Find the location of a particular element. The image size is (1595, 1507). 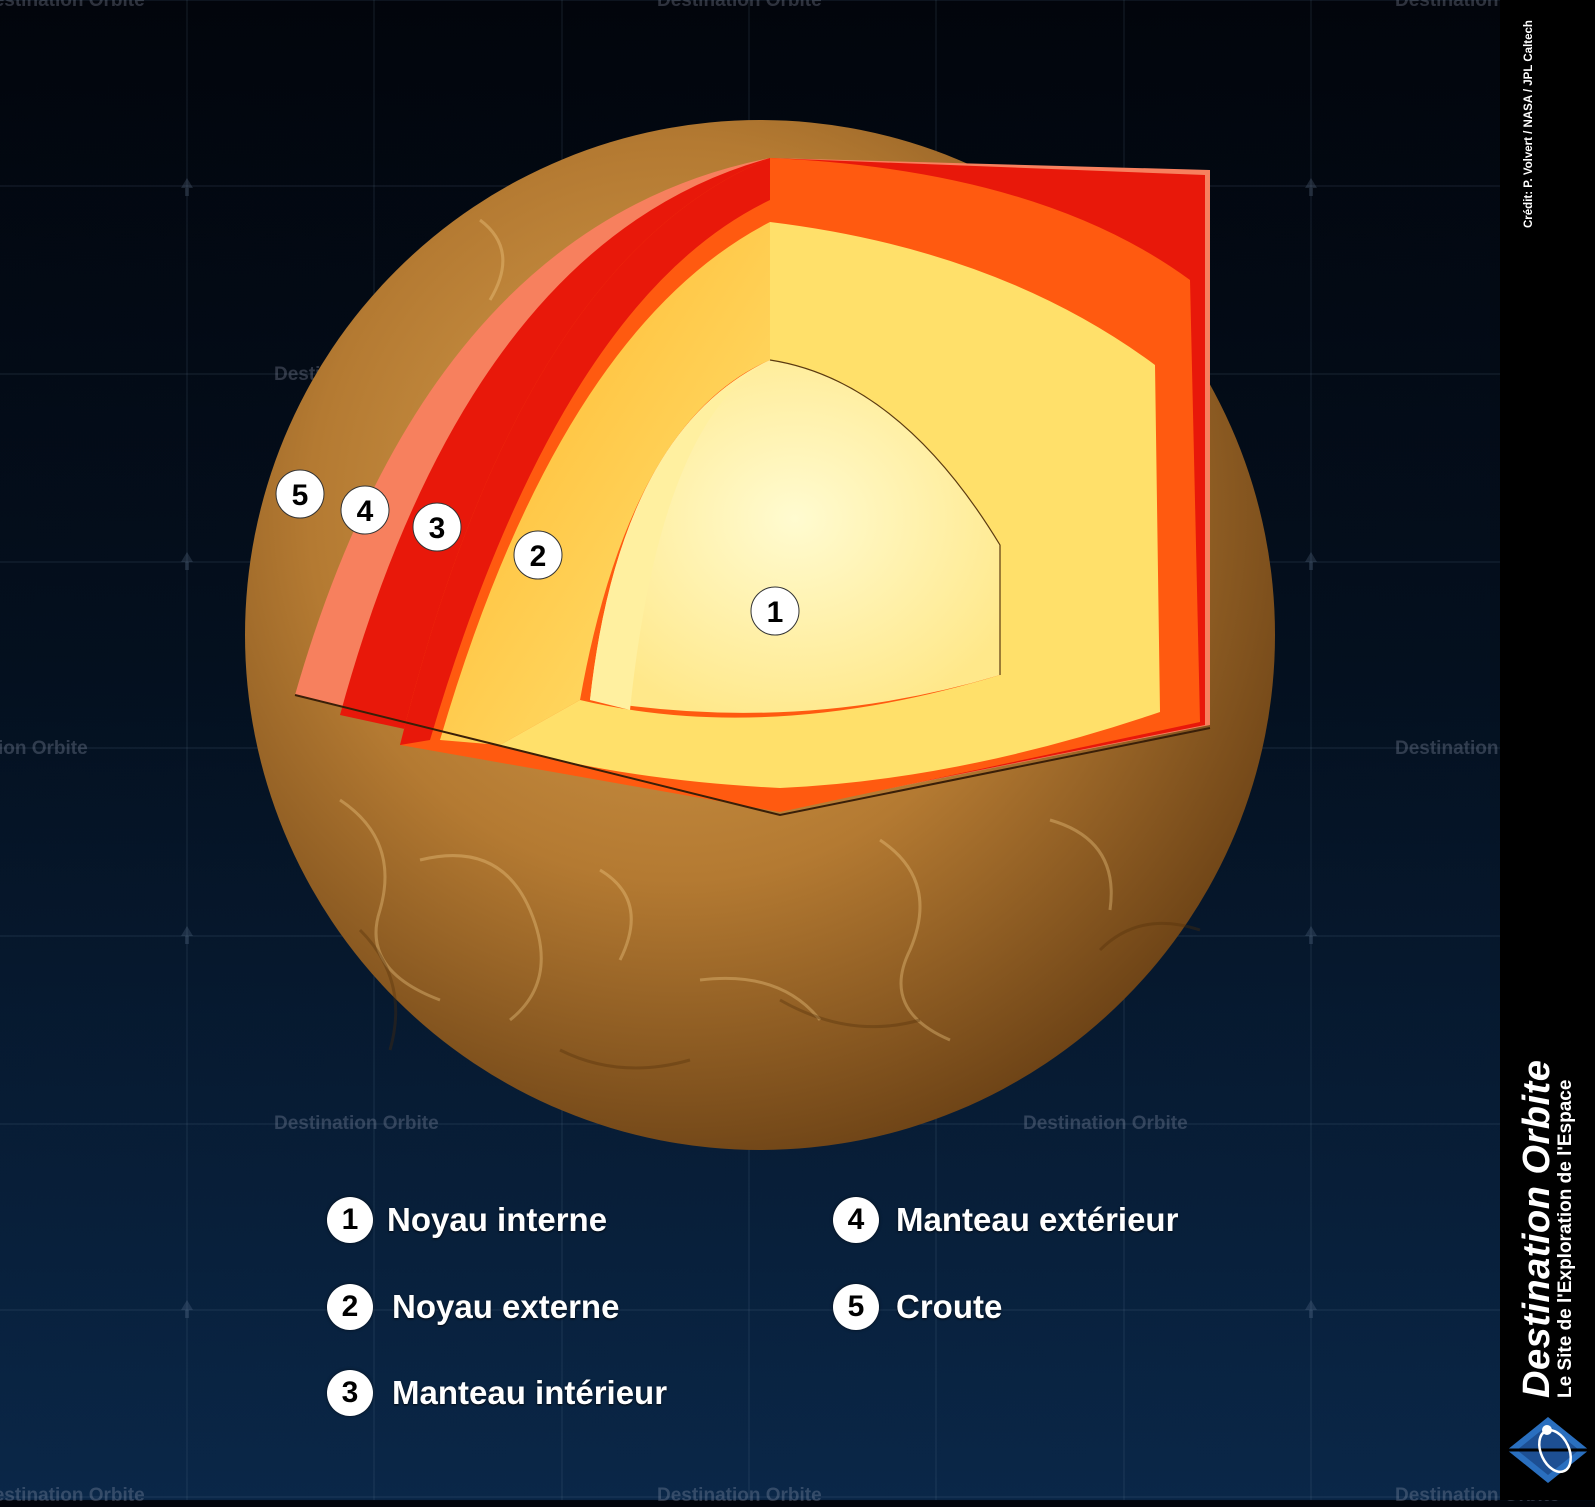

marker-5: 5 is located at coordinates (300, 494).